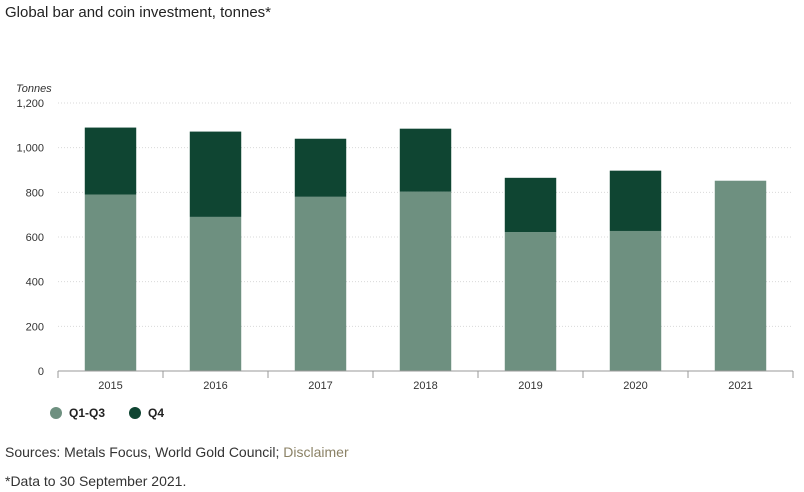 This screenshot has height=492, width=804. Describe the element at coordinates (740, 386) in the screenshot. I see `x-tick-label: 2021` at that location.